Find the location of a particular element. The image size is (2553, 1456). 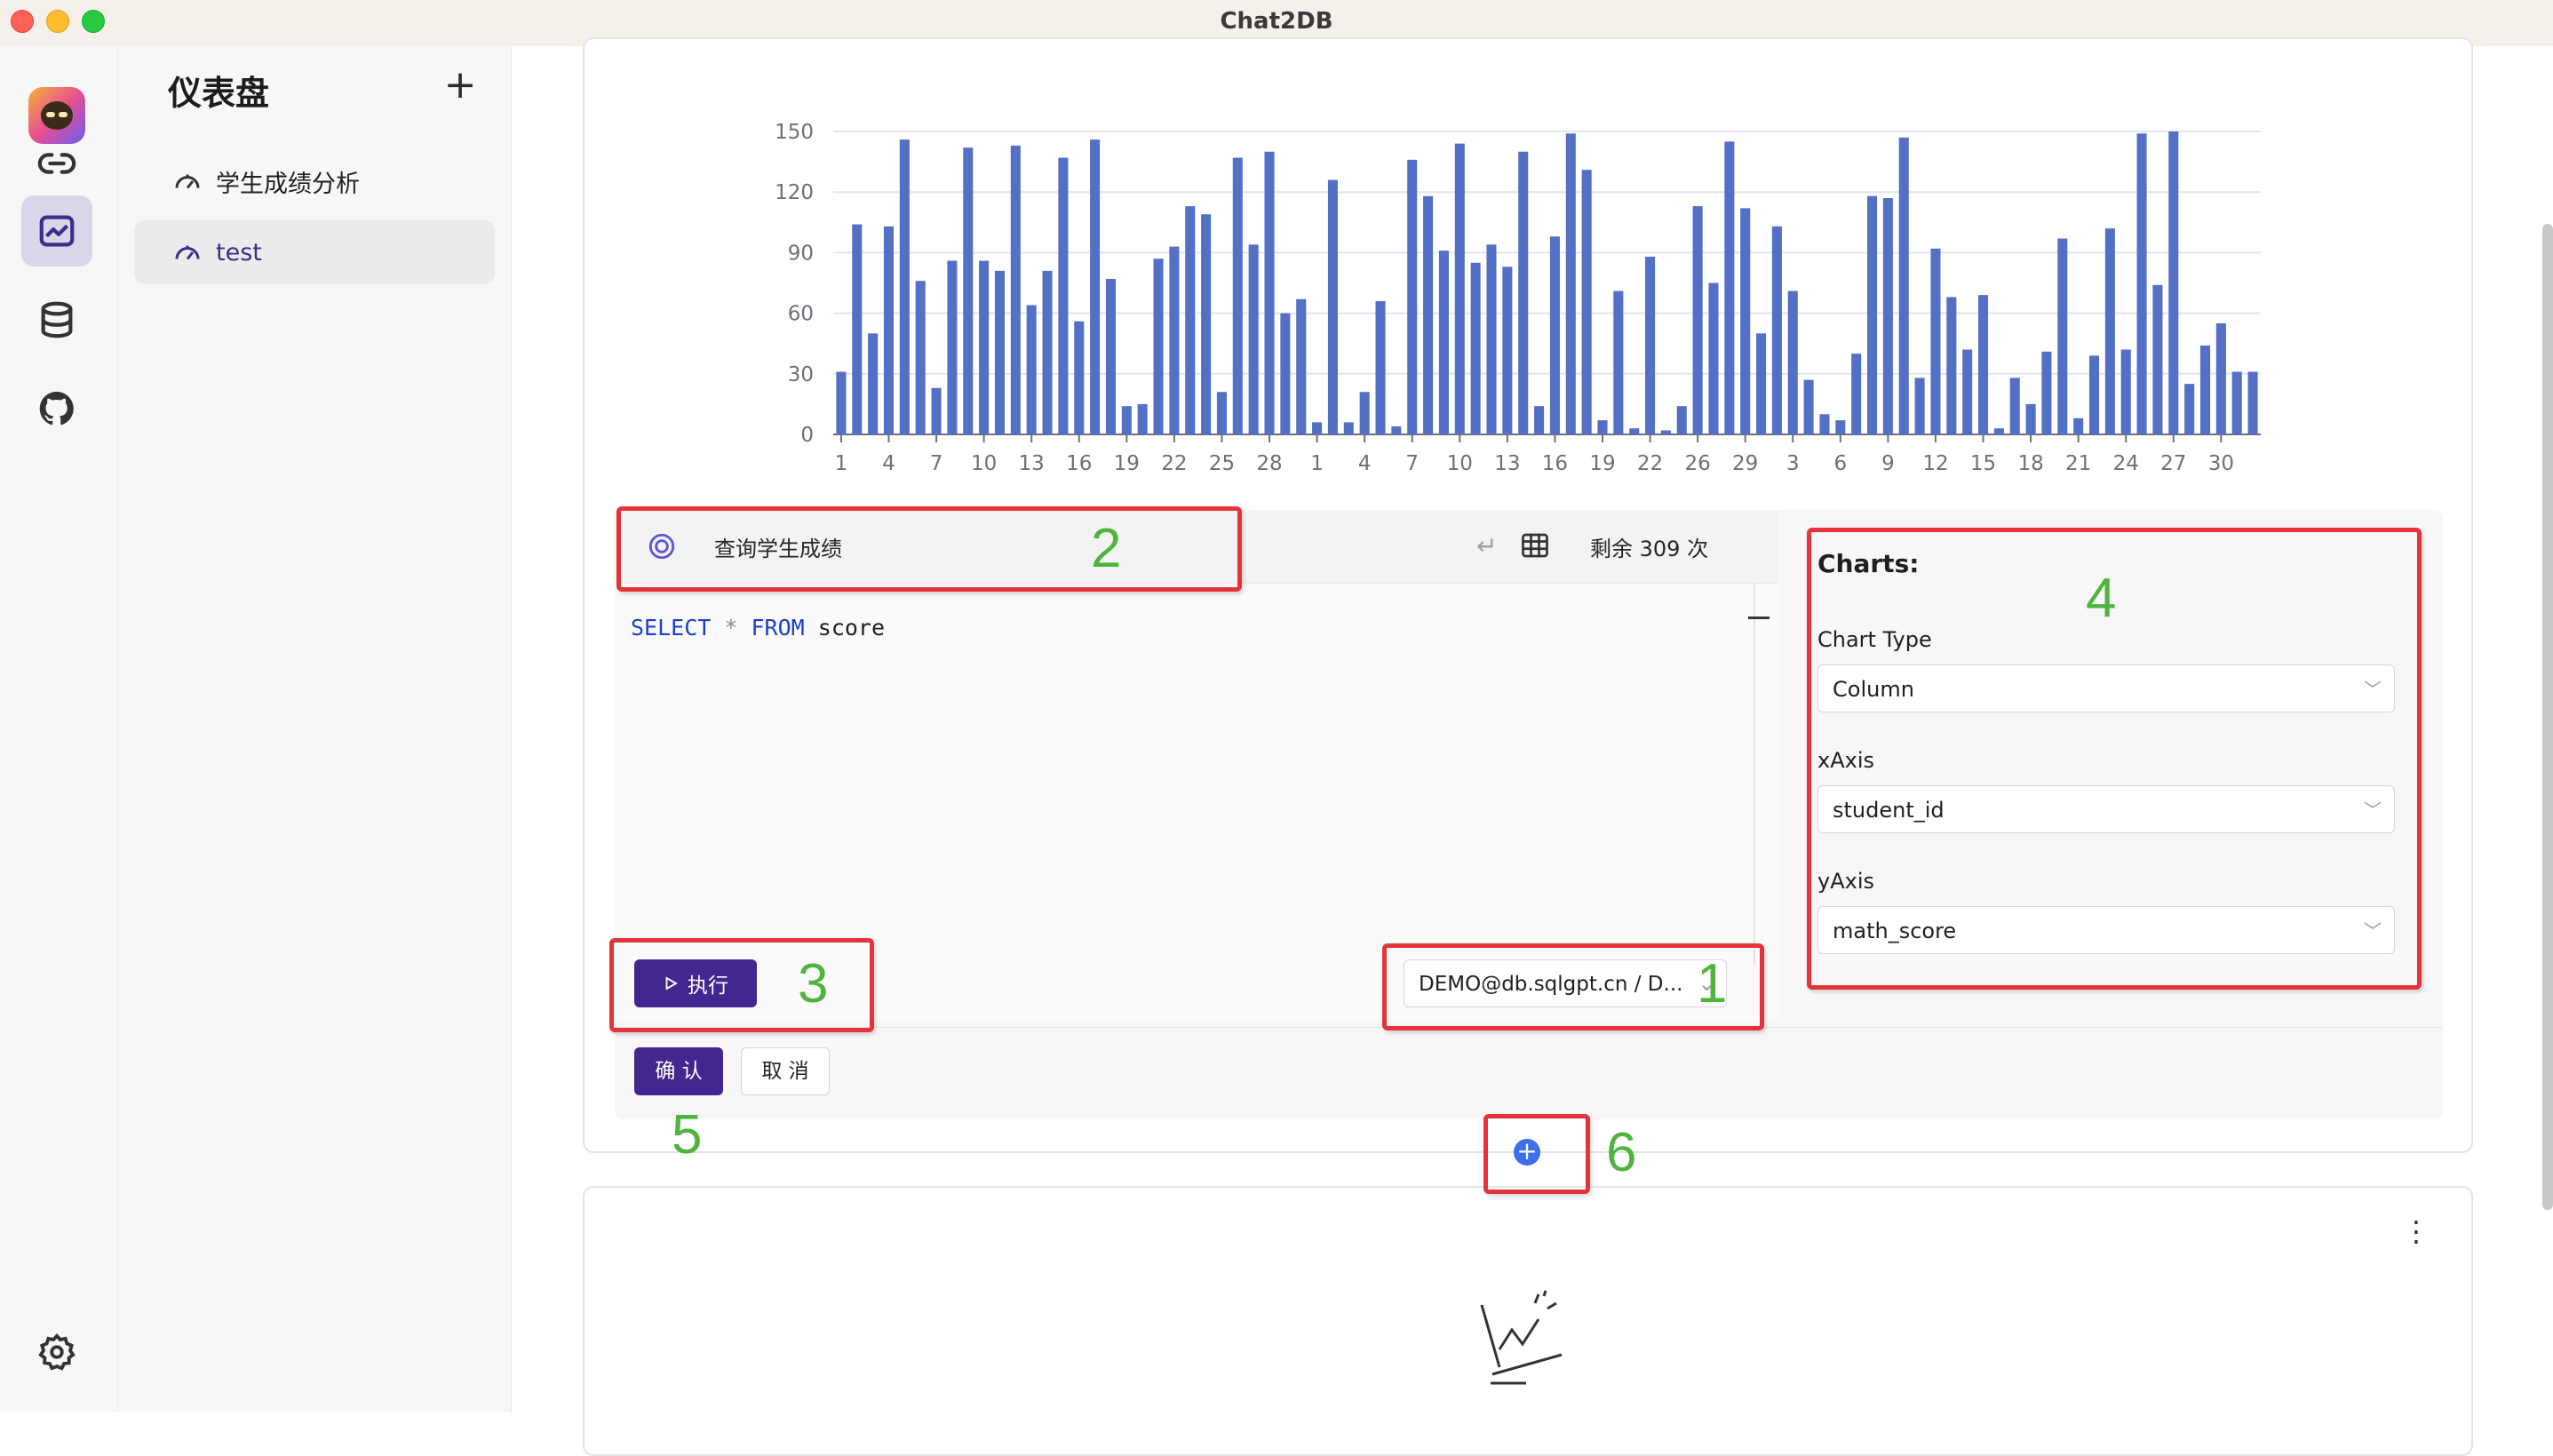

x-tick-label: 9 is located at coordinates (1888, 464).